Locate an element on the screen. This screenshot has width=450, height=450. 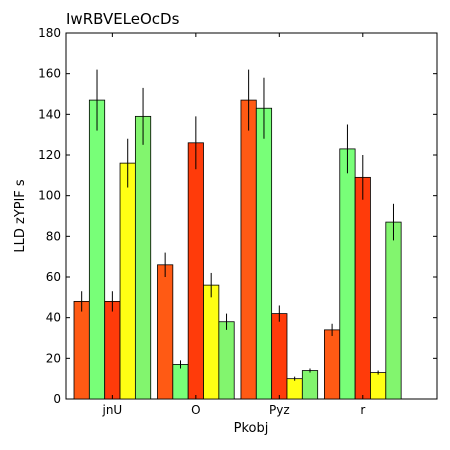
y-tick-label: 160 is located at coordinates (49, 74).